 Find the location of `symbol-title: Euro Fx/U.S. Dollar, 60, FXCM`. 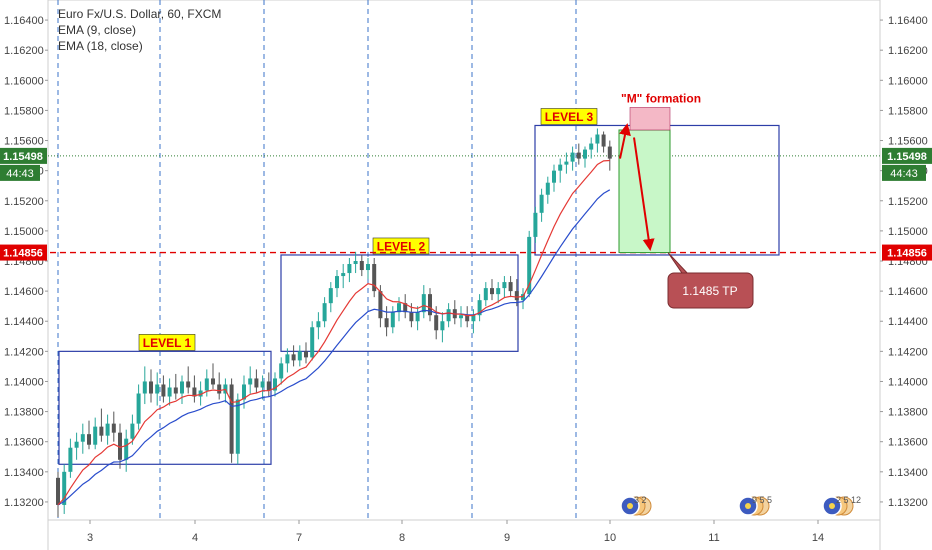

symbol-title: Euro Fx/U.S. Dollar, 60, FXCM is located at coordinates (139, 14).